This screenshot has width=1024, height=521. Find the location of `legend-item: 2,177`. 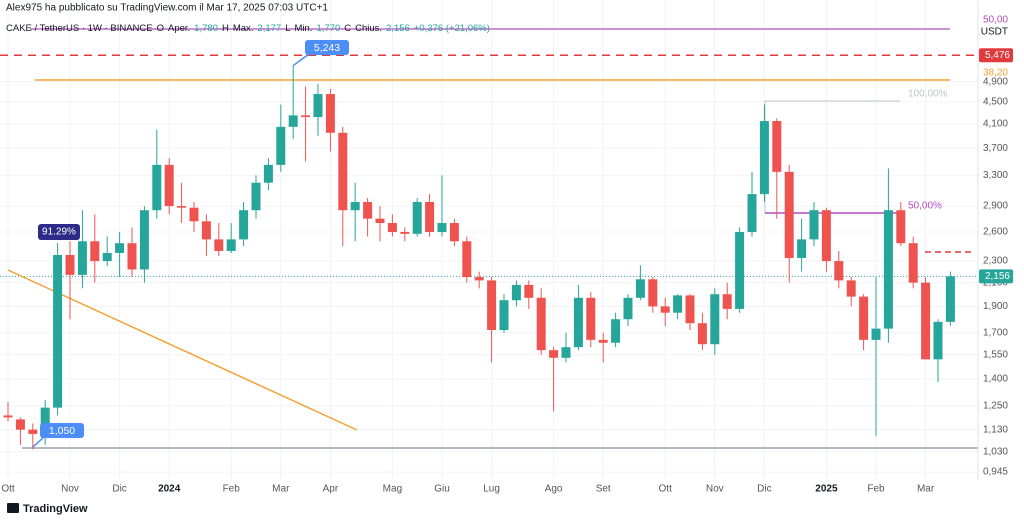

legend-item: 2,177 is located at coordinates (269, 28).